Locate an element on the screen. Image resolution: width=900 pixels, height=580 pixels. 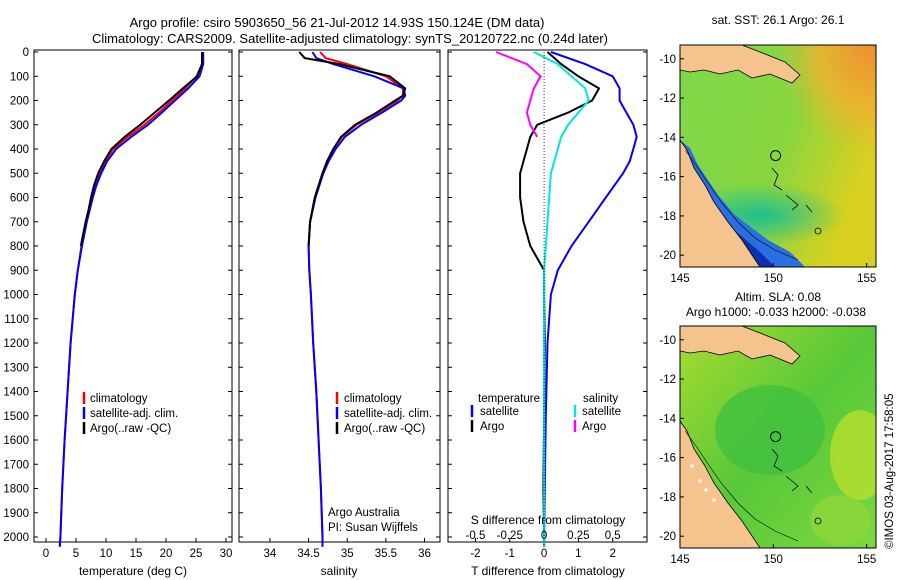
salinity-xlabel: salinity is located at coordinates (339, 571).